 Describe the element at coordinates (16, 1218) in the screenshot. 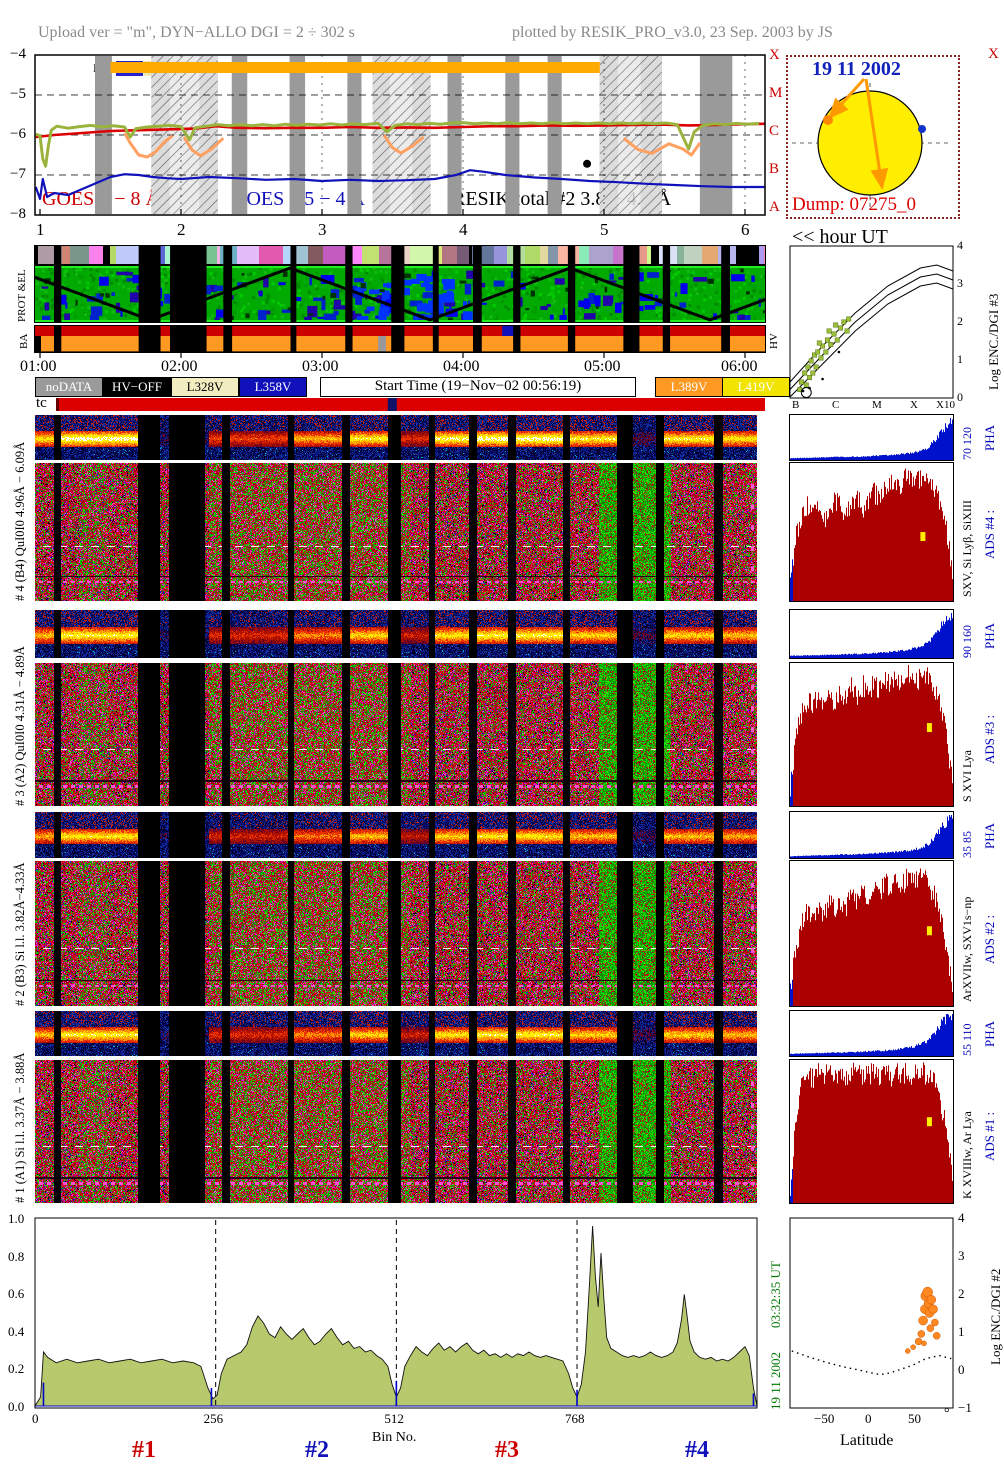

I see `bl-ytick: 1.0` at that location.